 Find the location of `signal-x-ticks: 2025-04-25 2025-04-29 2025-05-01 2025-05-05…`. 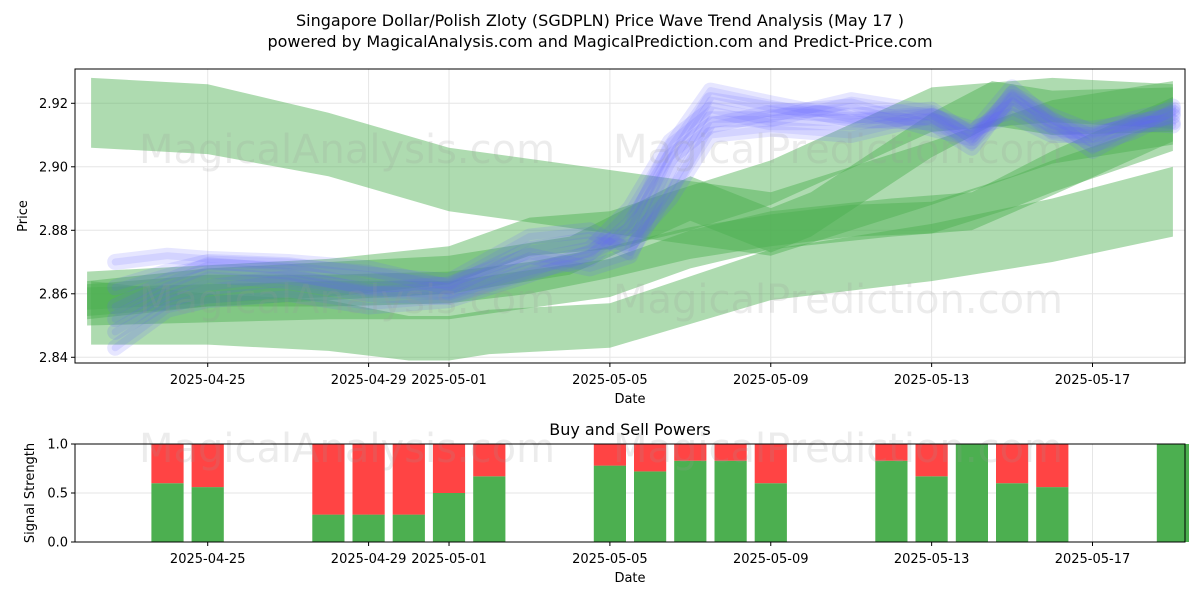

signal-x-ticks: 2025-04-25 2025-04-29 2025-05-01 2025-05-05… is located at coordinates (650, 554).